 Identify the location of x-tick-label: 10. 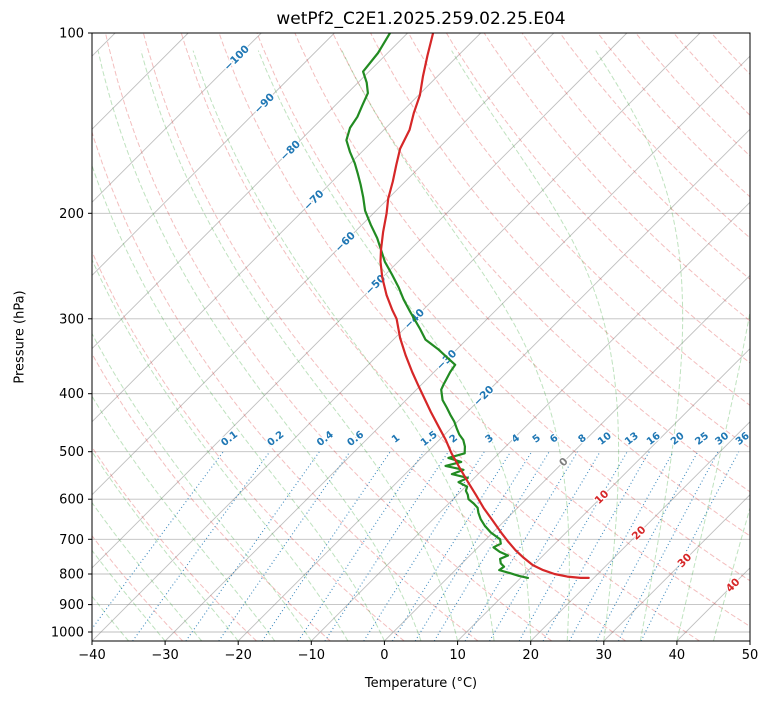
(457, 655).